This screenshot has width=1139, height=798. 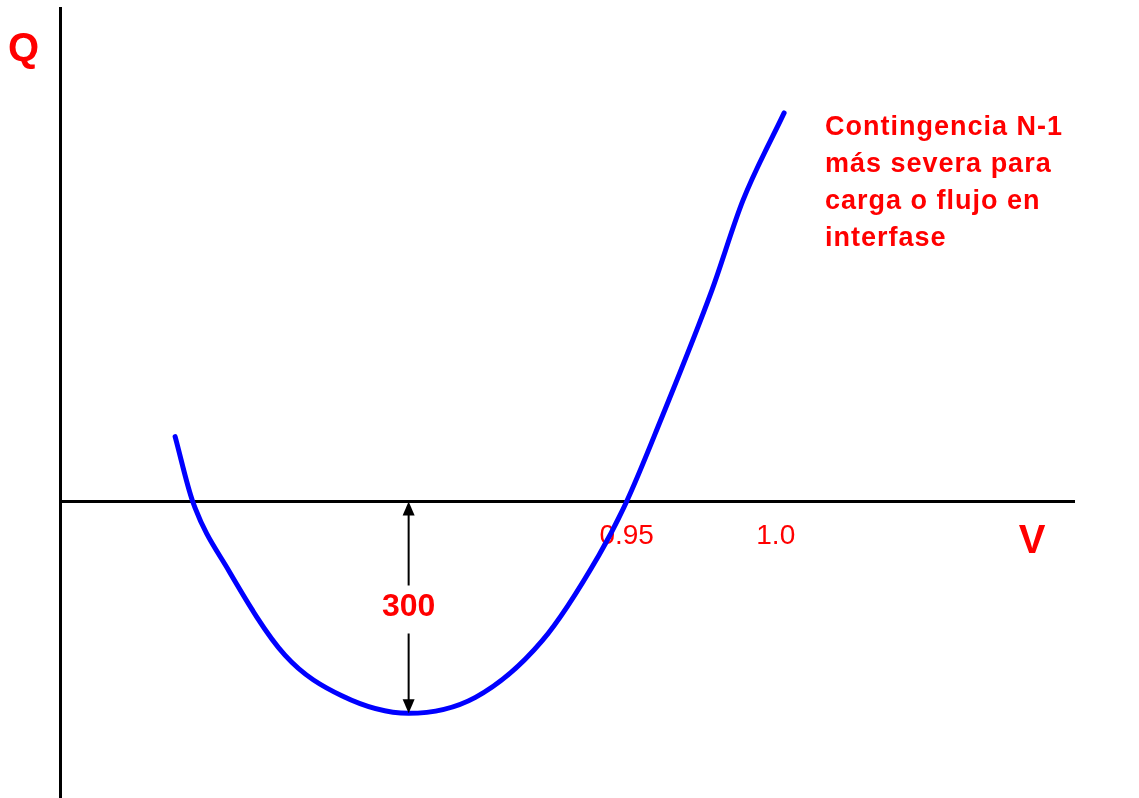 What do you see at coordinates (408, 605) in the screenshot?
I see `annotation: 300` at bounding box center [408, 605].